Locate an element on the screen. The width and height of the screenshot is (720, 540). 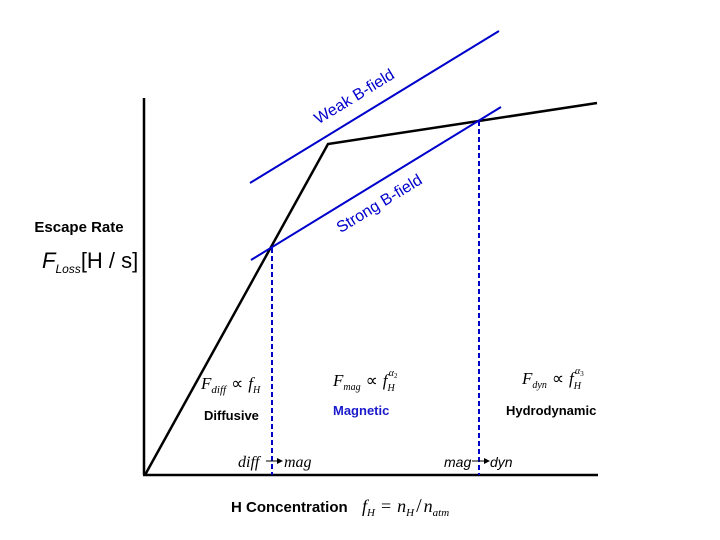
x-eq-lhs-sub: H is located at coordinates (371, 513).